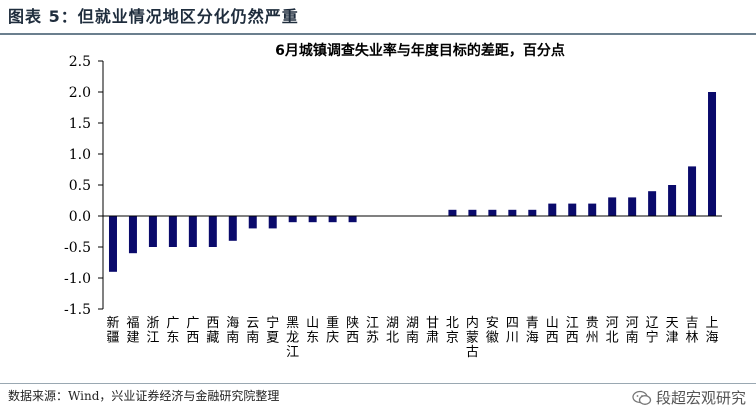 Image resolution: width=756 pixels, height=411 pixels. I want to click on x-tick-label: 海南, so click(232, 331).